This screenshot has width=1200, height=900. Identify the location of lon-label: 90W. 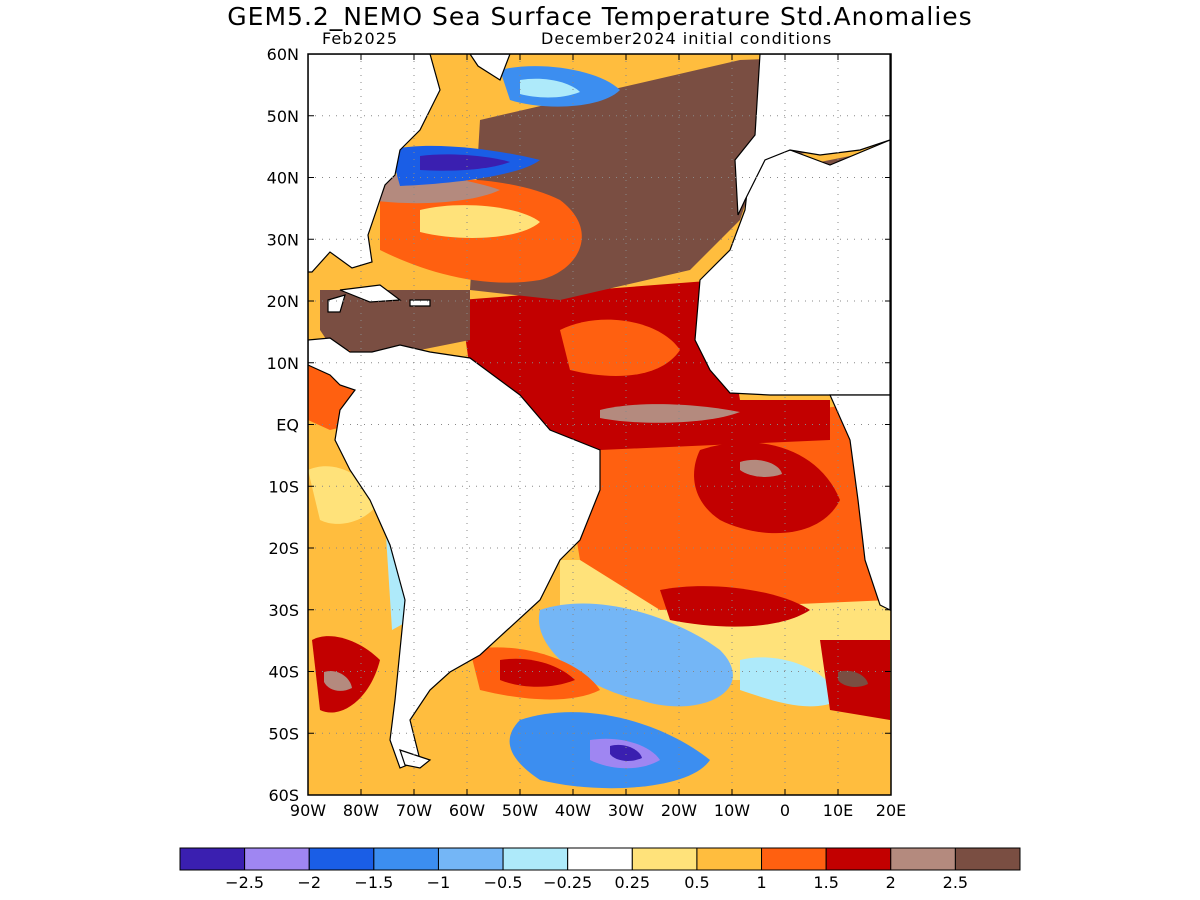
(308, 810).